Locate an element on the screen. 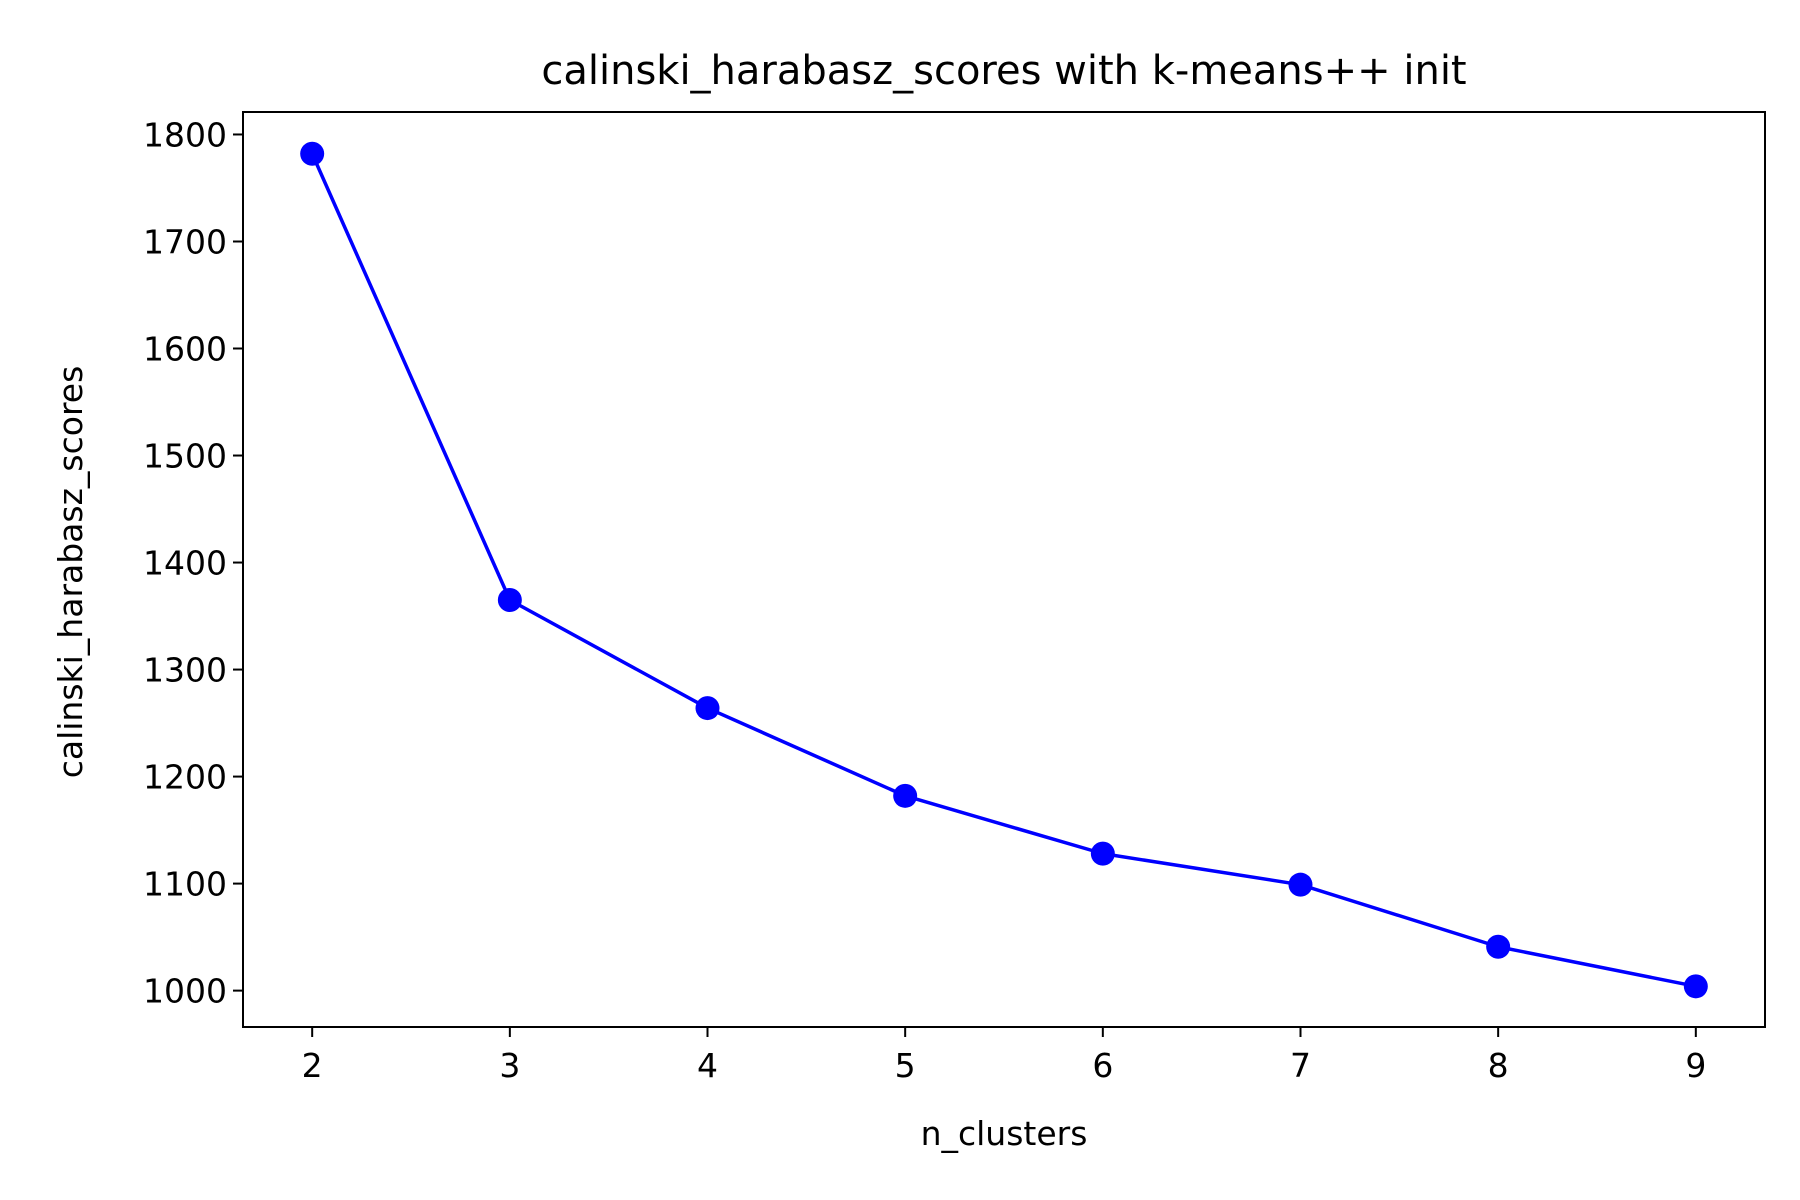 This screenshot has width=1800, height=1200. x-tick-label: 5 is located at coordinates (905, 1065).